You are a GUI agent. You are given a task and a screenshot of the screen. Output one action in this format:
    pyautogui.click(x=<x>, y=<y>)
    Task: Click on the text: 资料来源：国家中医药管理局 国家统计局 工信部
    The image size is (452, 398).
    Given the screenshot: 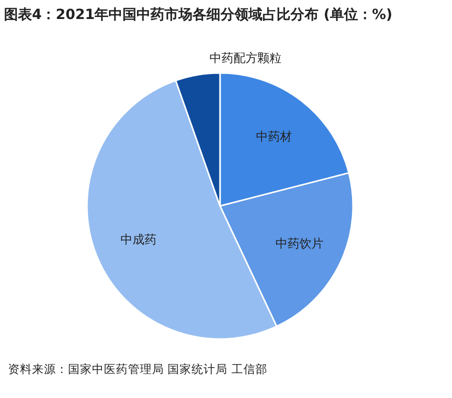 What is the action you would take?
    pyautogui.click(x=137, y=369)
    